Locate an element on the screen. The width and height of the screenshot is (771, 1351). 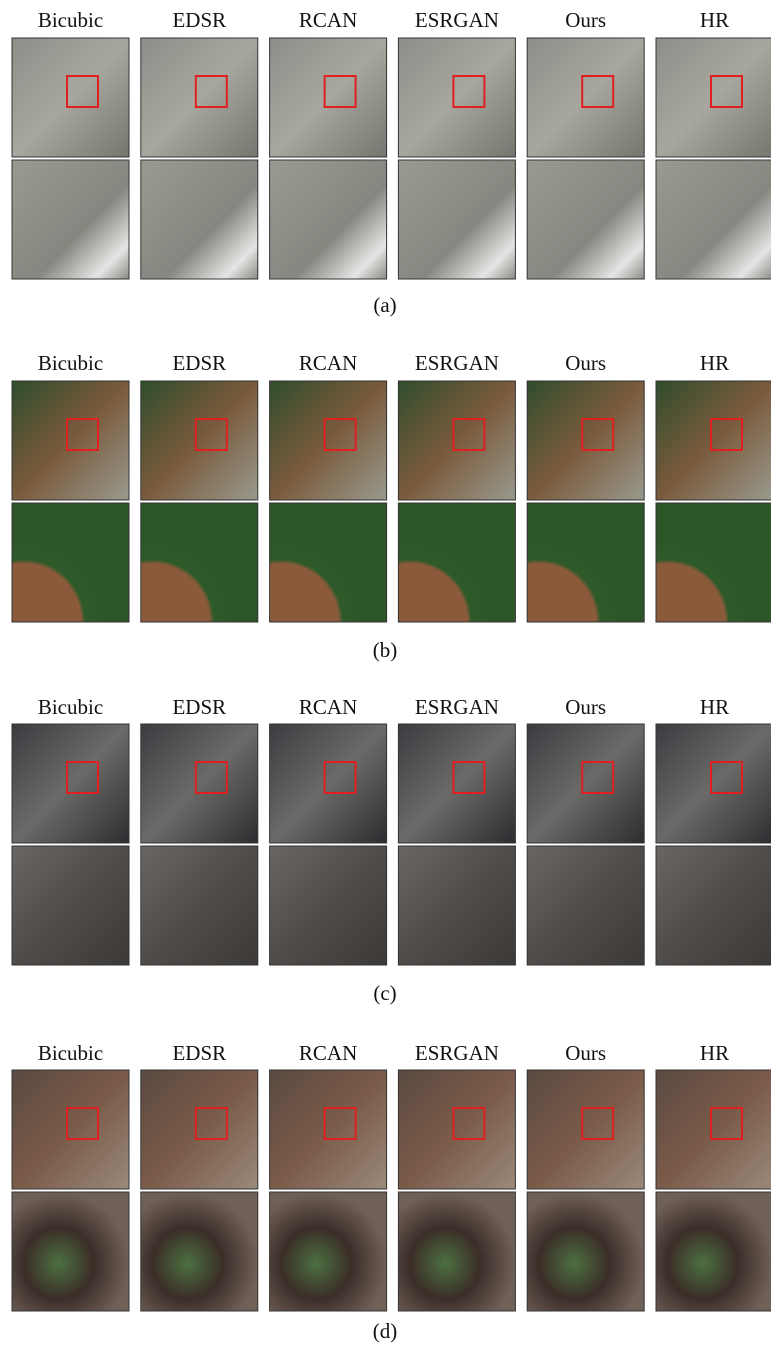
caption: (a) is located at coordinates (384, 305).